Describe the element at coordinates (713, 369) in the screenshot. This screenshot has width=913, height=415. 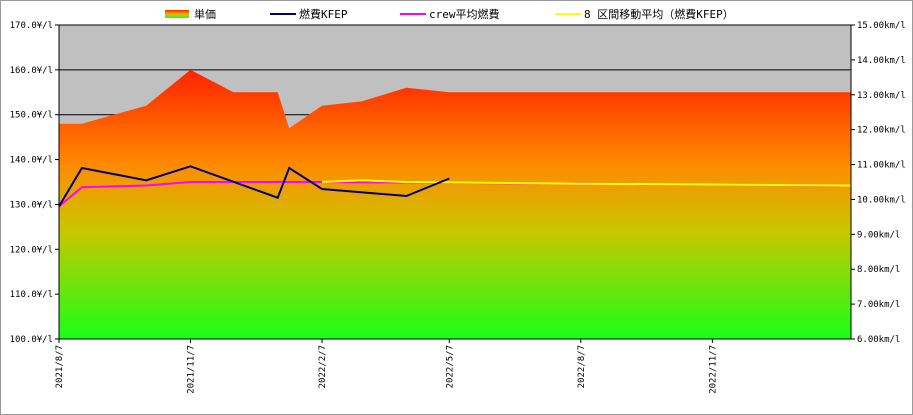
I see `x-tick-label: 2022/11/7` at that location.